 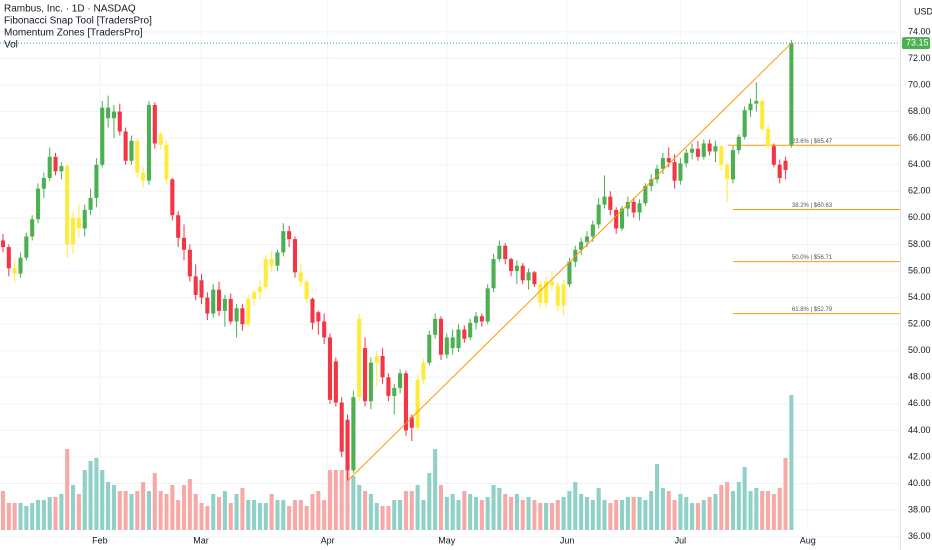 What do you see at coordinates (201, 540) in the screenshot?
I see `x-tick-label: Mar` at bounding box center [201, 540].